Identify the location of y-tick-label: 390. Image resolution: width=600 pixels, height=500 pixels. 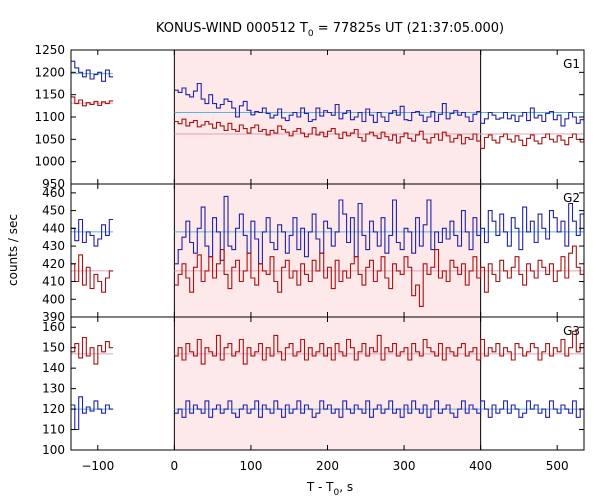
(53, 317).